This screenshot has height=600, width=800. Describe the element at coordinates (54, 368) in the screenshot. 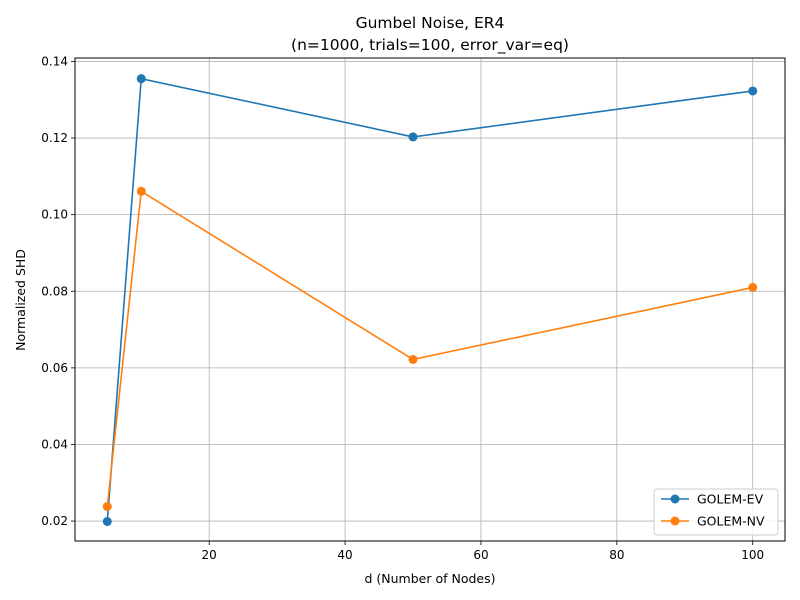

I see `y-tick-label: 0.06` at that location.